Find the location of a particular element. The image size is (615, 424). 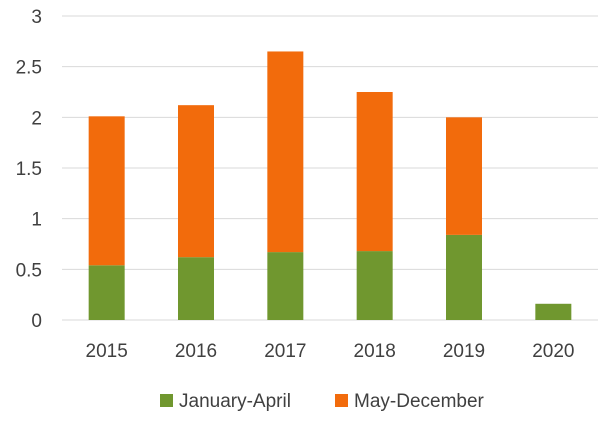

legend-label: January-April is located at coordinates (235, 401).